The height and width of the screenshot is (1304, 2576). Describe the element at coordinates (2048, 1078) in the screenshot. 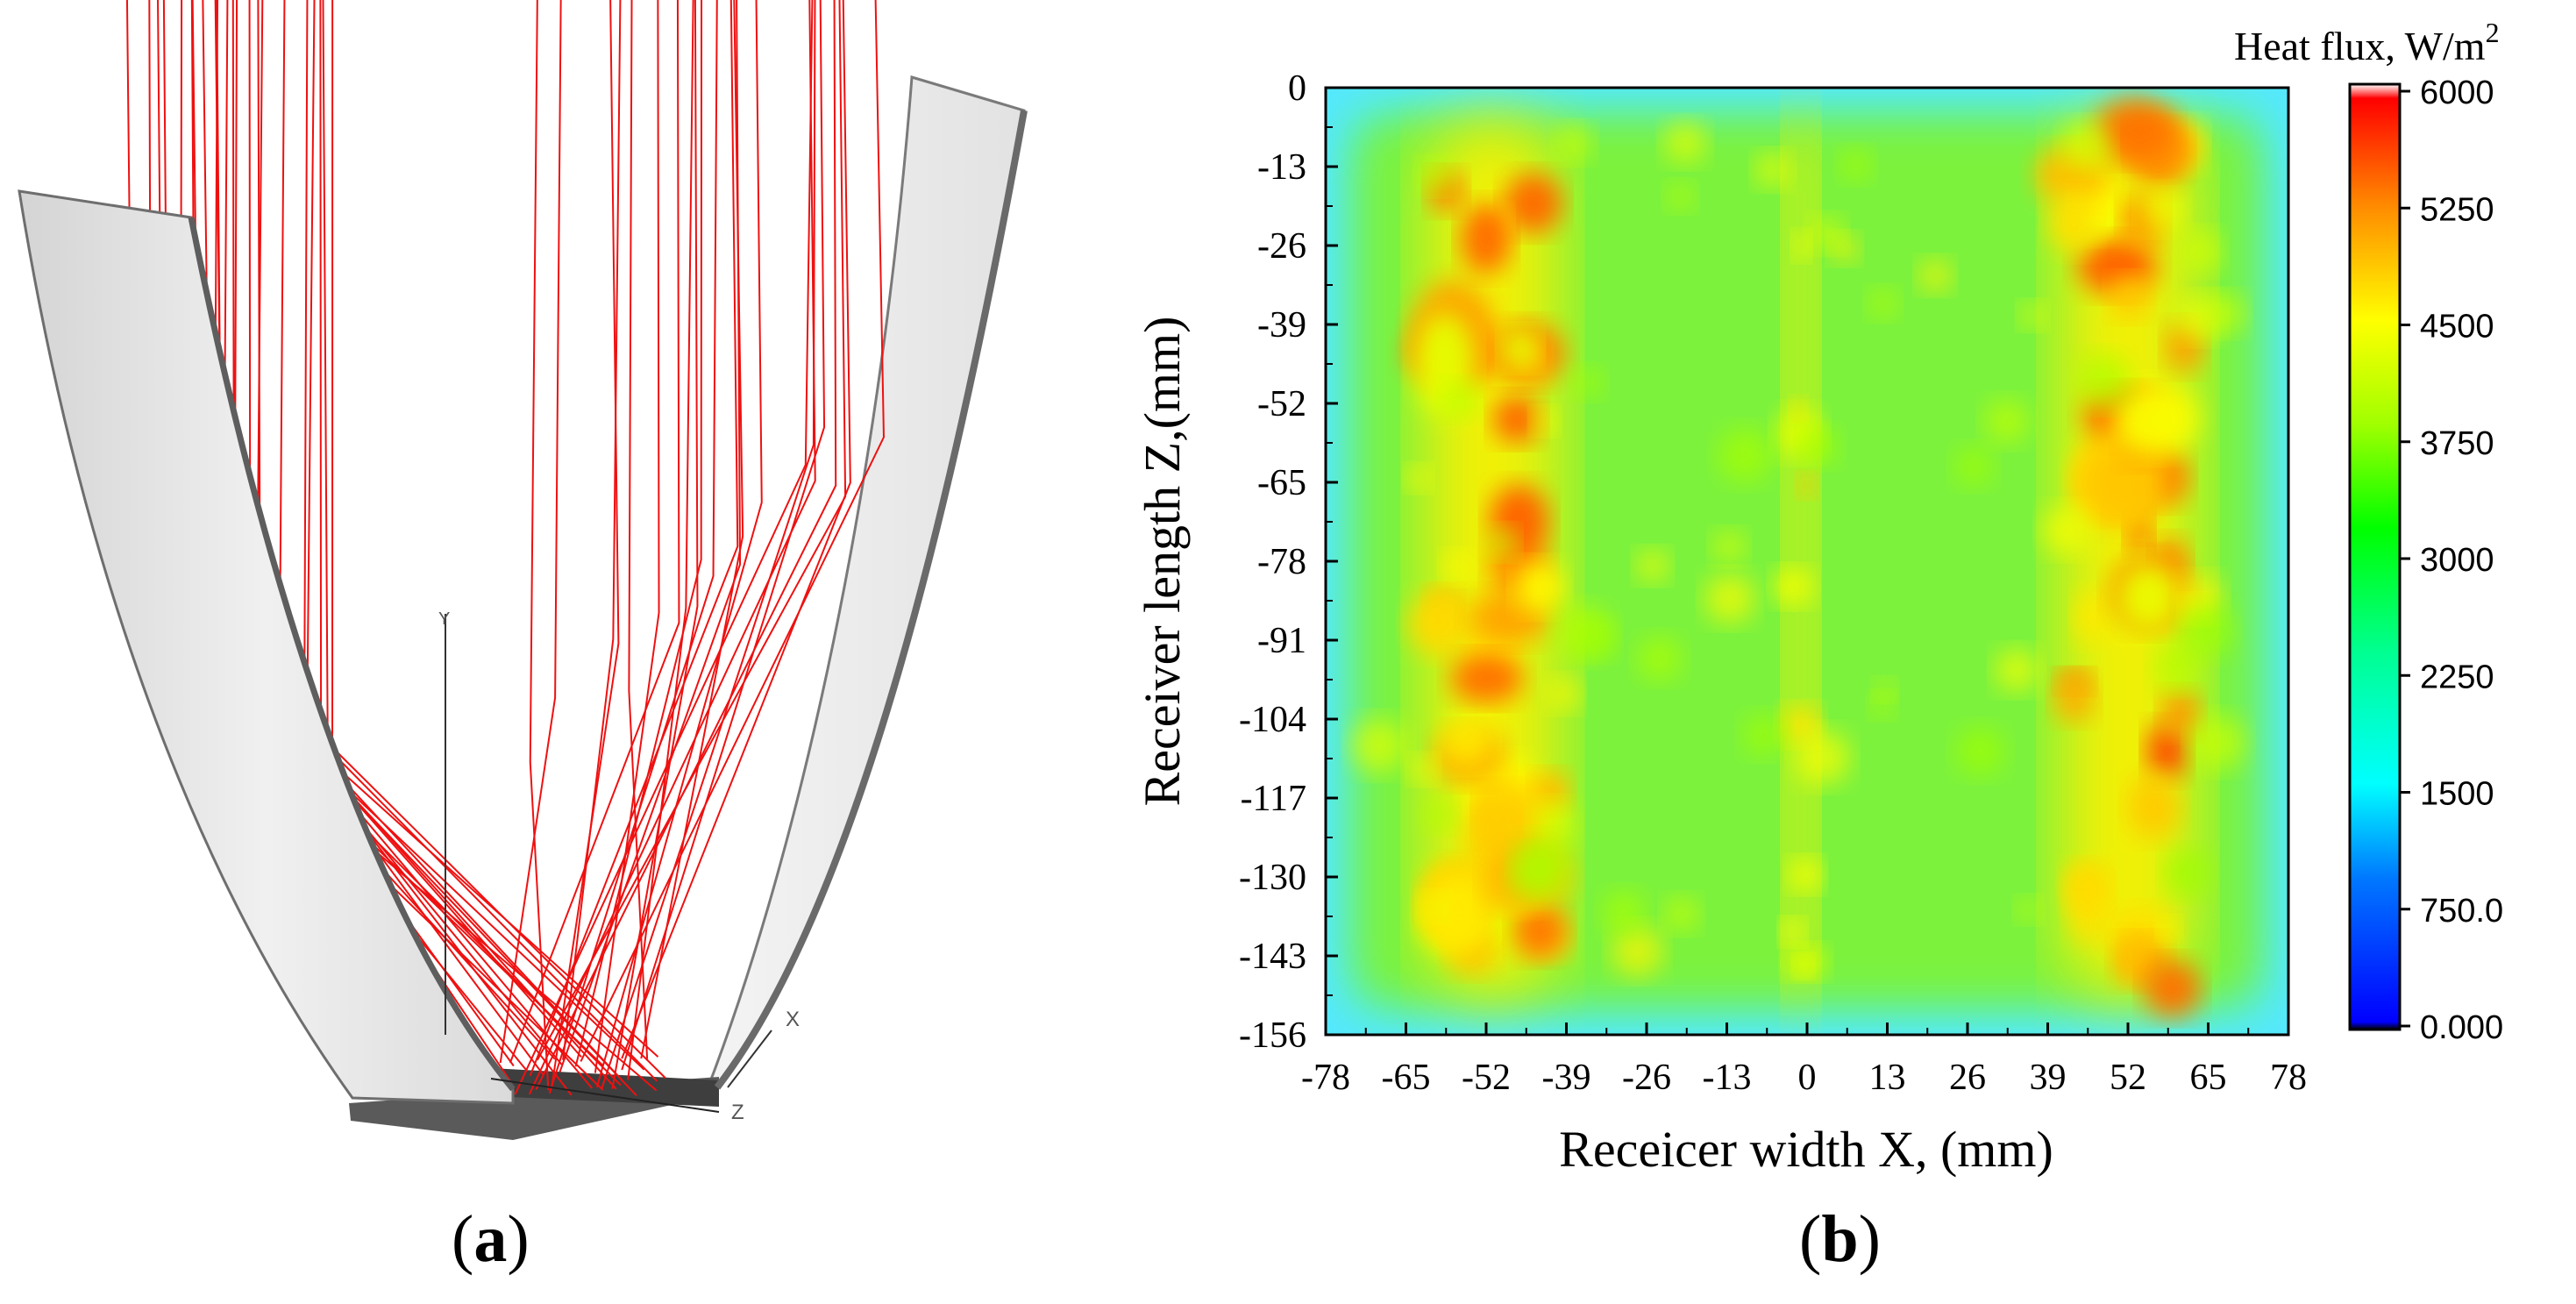

I see `x-tick-label: 39` at that location.